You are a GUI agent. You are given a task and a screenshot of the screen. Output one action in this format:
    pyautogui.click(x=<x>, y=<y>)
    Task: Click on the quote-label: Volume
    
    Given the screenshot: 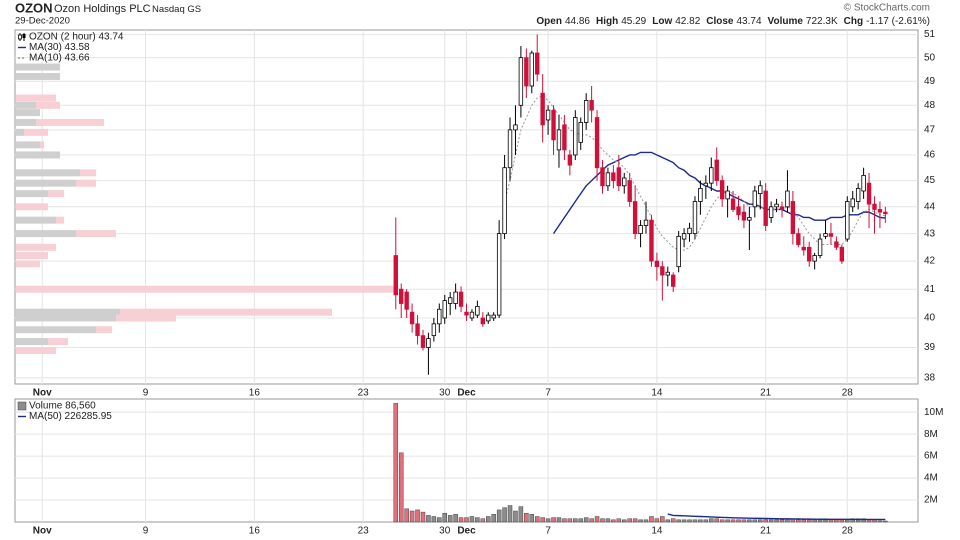 What is the action you would take?
    pyautogui.click(x=786, y=21)
    